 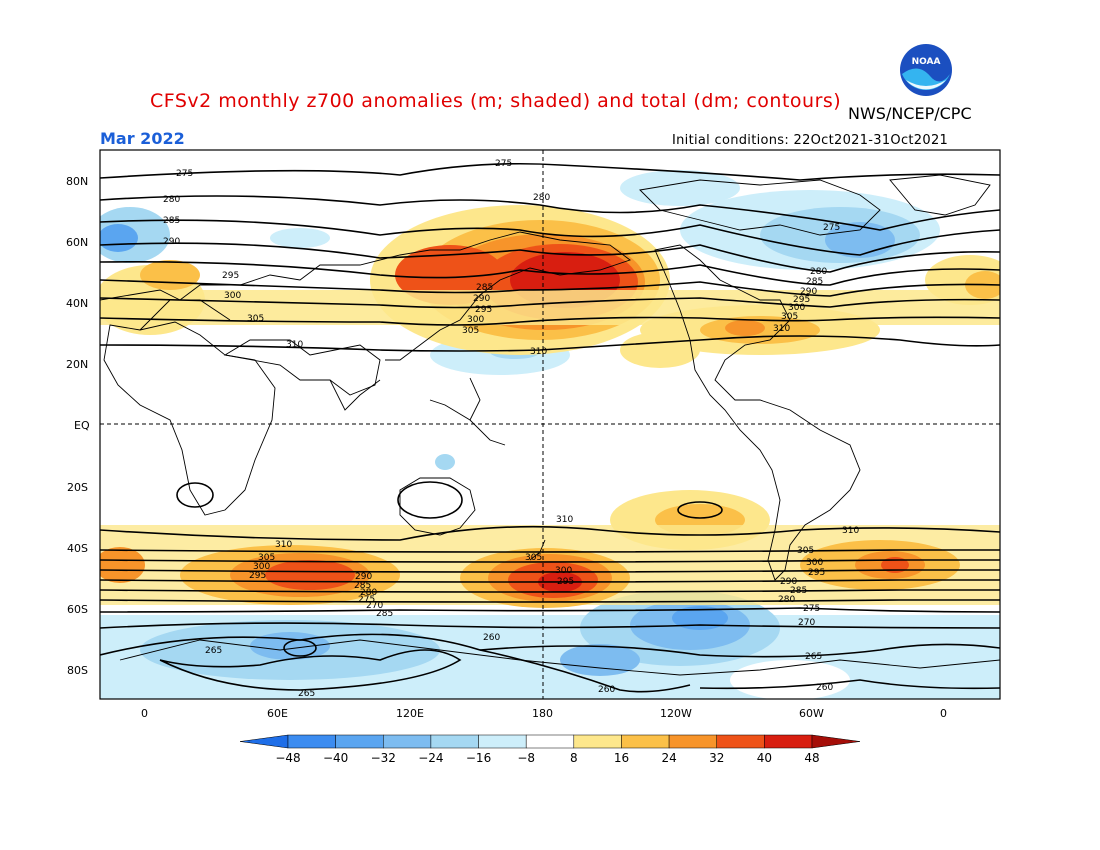 What do you see at coordinates (82, 425) in the screenshot?
I see `lat-label: EQ` at bounding box center [82, 425].